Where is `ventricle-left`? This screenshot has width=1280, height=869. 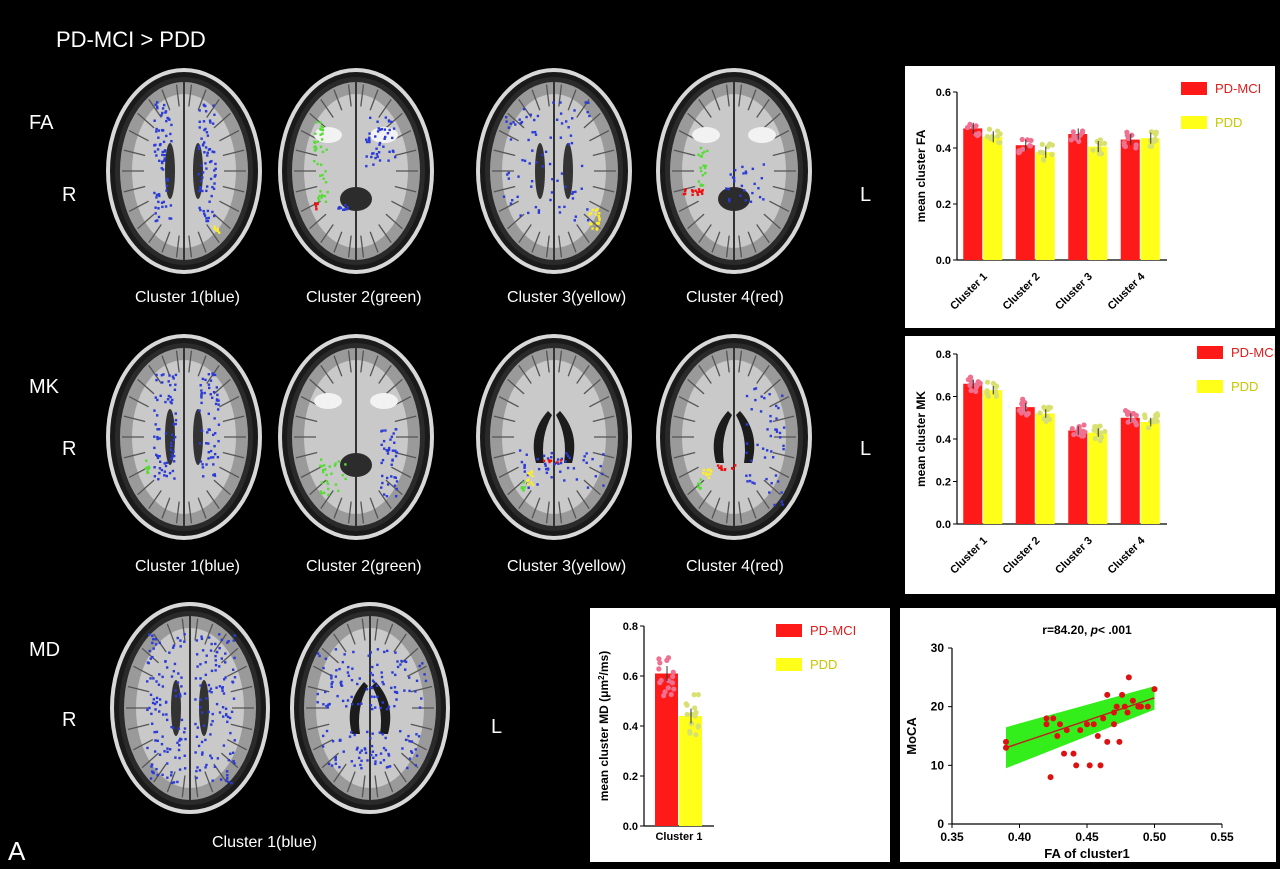
ventricle-left is located at coordinates (176, 708).